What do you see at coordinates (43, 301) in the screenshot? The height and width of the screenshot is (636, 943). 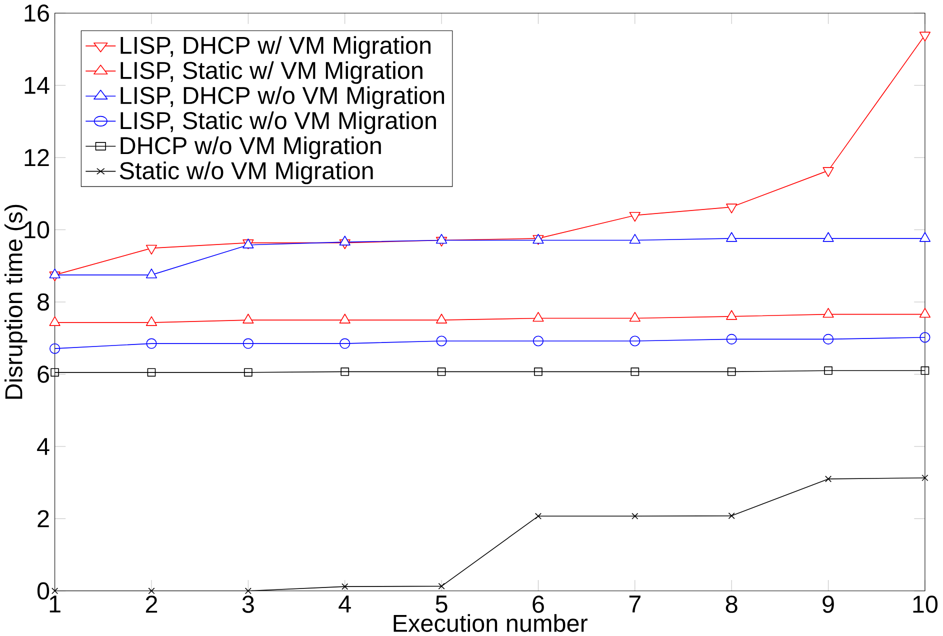 I see `y-tick-label: 8` at bounding box center [43, 301].